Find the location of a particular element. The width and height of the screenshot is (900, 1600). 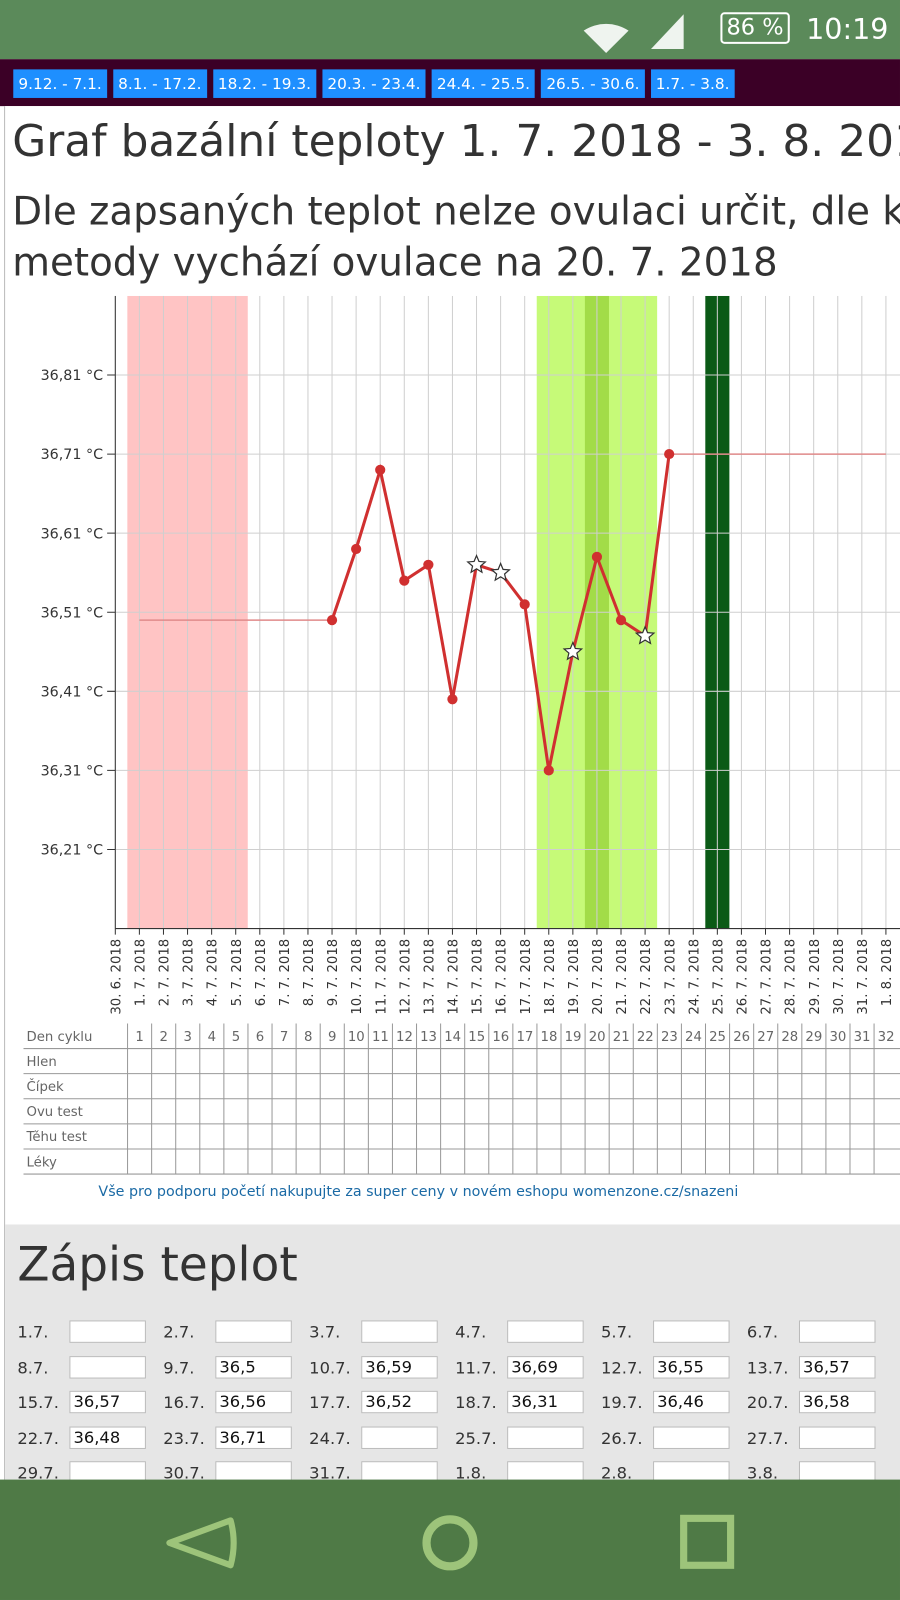

point-star is located at coordinates (476, 564).